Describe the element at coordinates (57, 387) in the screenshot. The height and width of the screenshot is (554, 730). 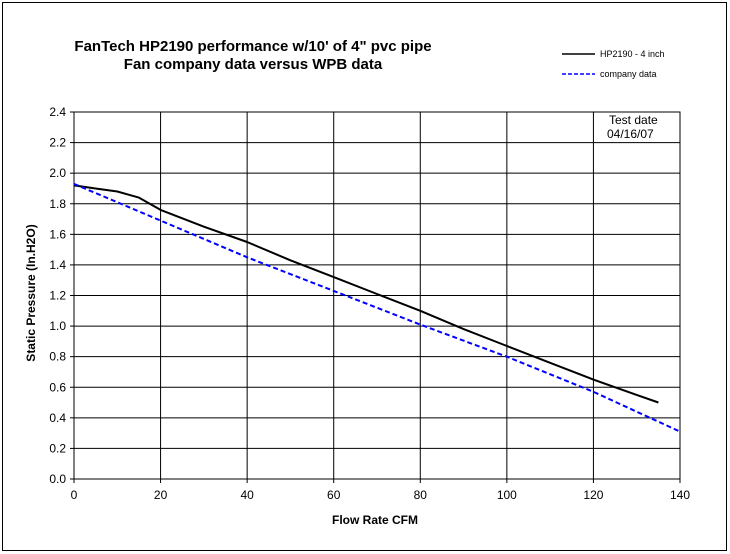
I see `y-tick-label: 0.6` at that location.